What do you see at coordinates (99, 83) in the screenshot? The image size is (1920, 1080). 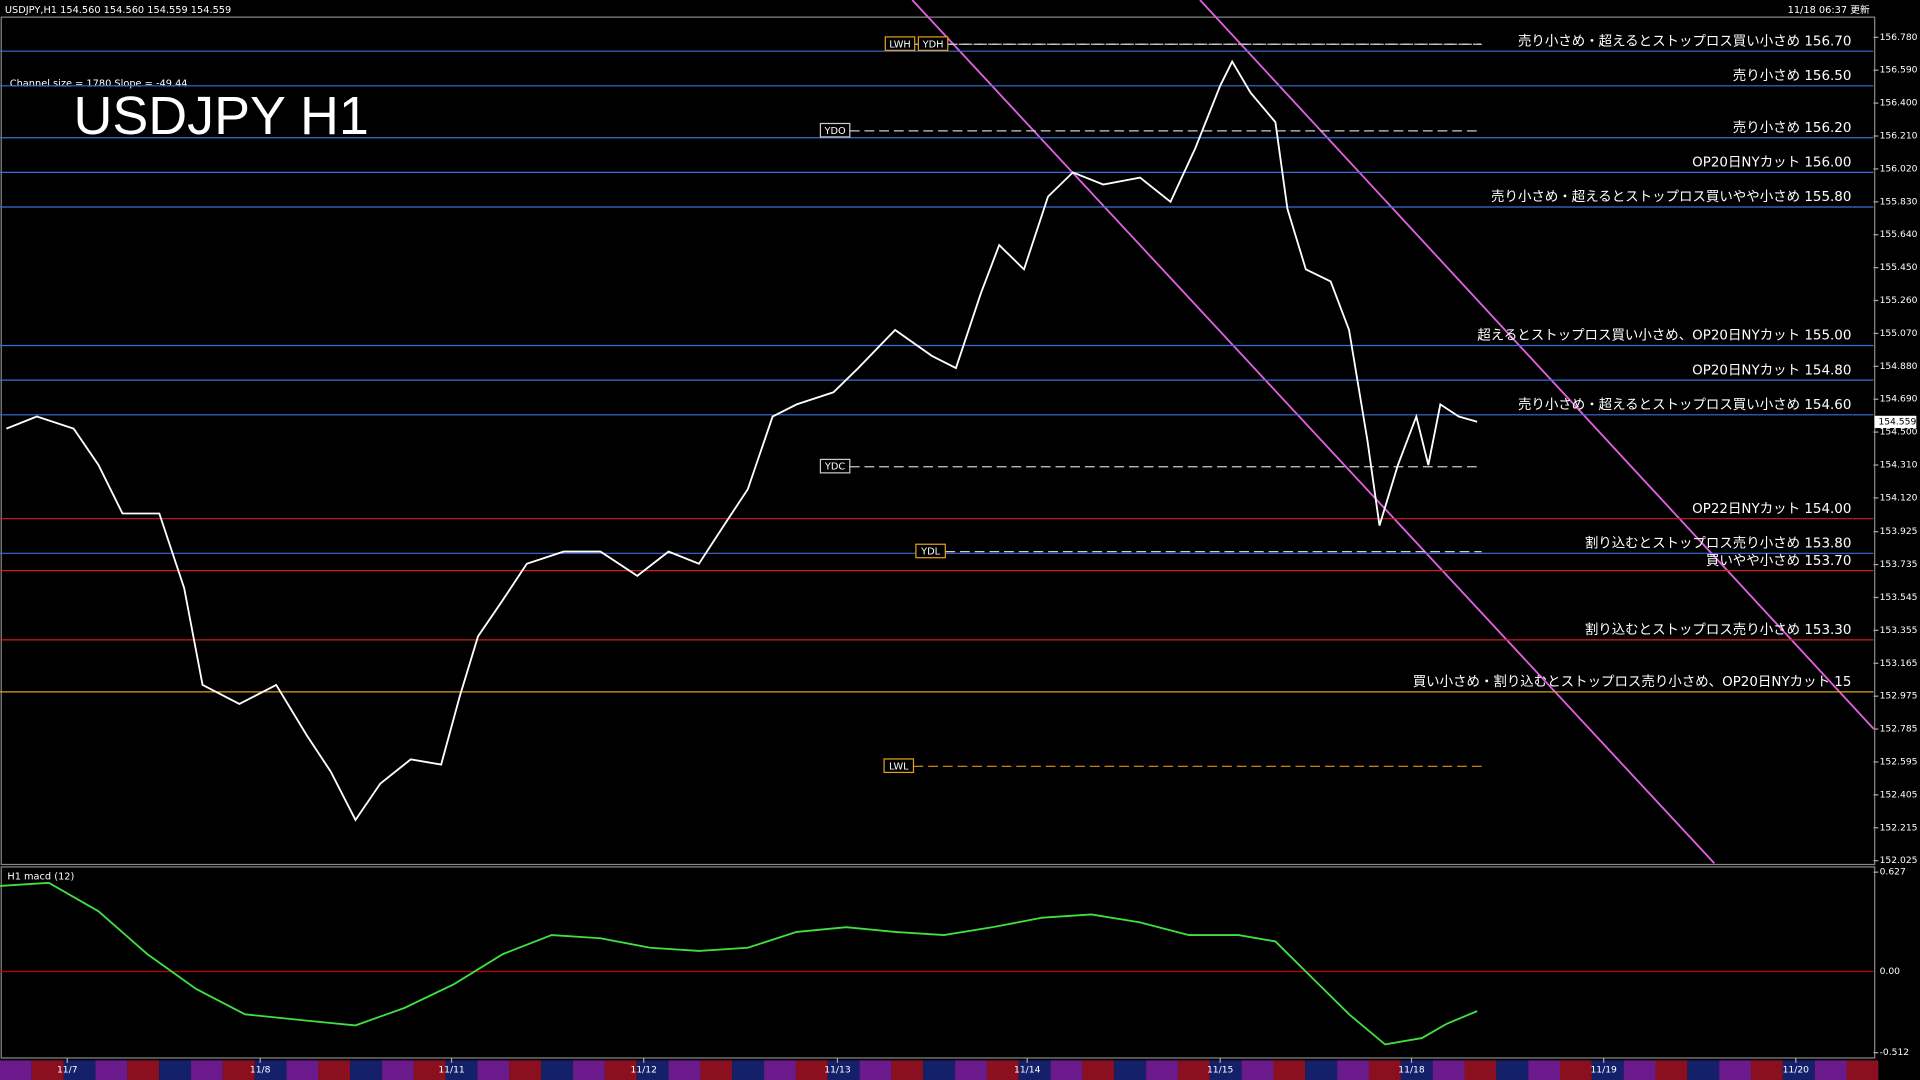 I see `channel-info: Channel size = 1780 Slope = -49.44` at bounding box center [99, 83].